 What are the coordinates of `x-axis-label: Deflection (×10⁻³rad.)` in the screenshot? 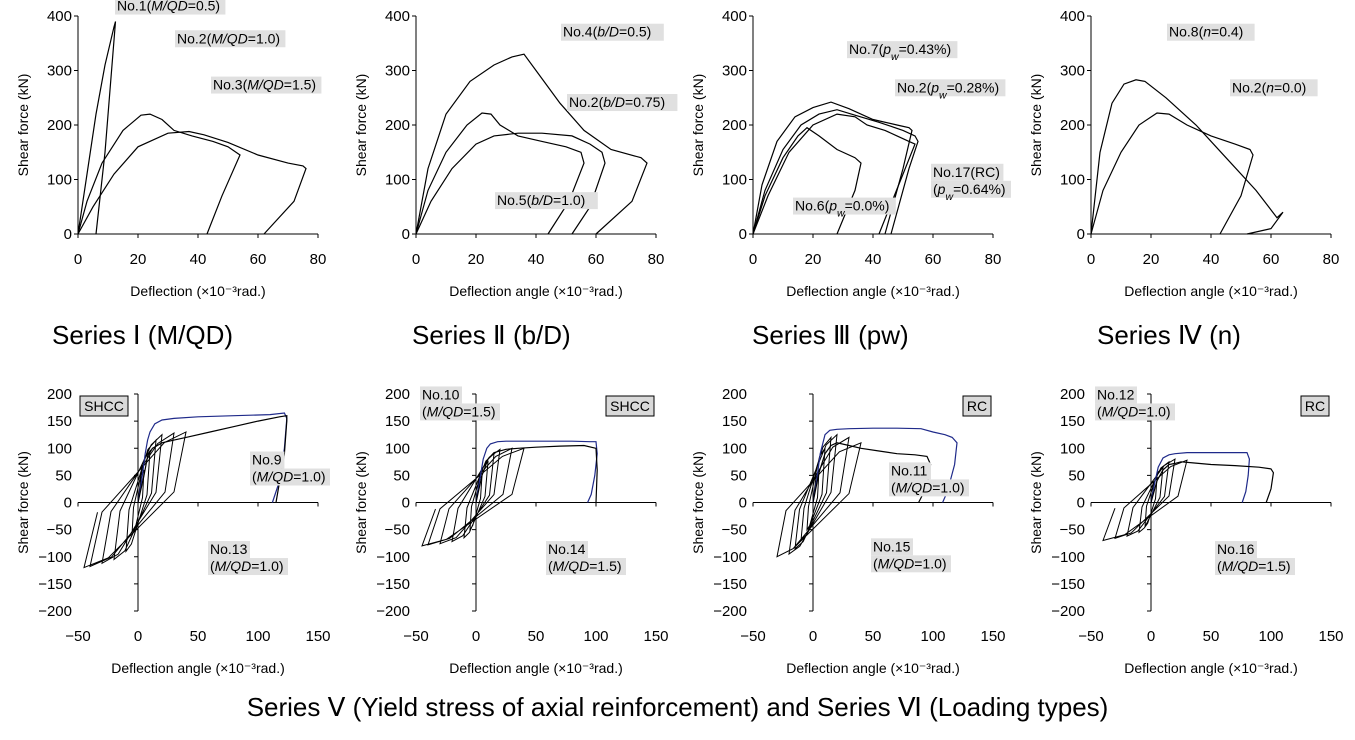 It's located at (197, 291).